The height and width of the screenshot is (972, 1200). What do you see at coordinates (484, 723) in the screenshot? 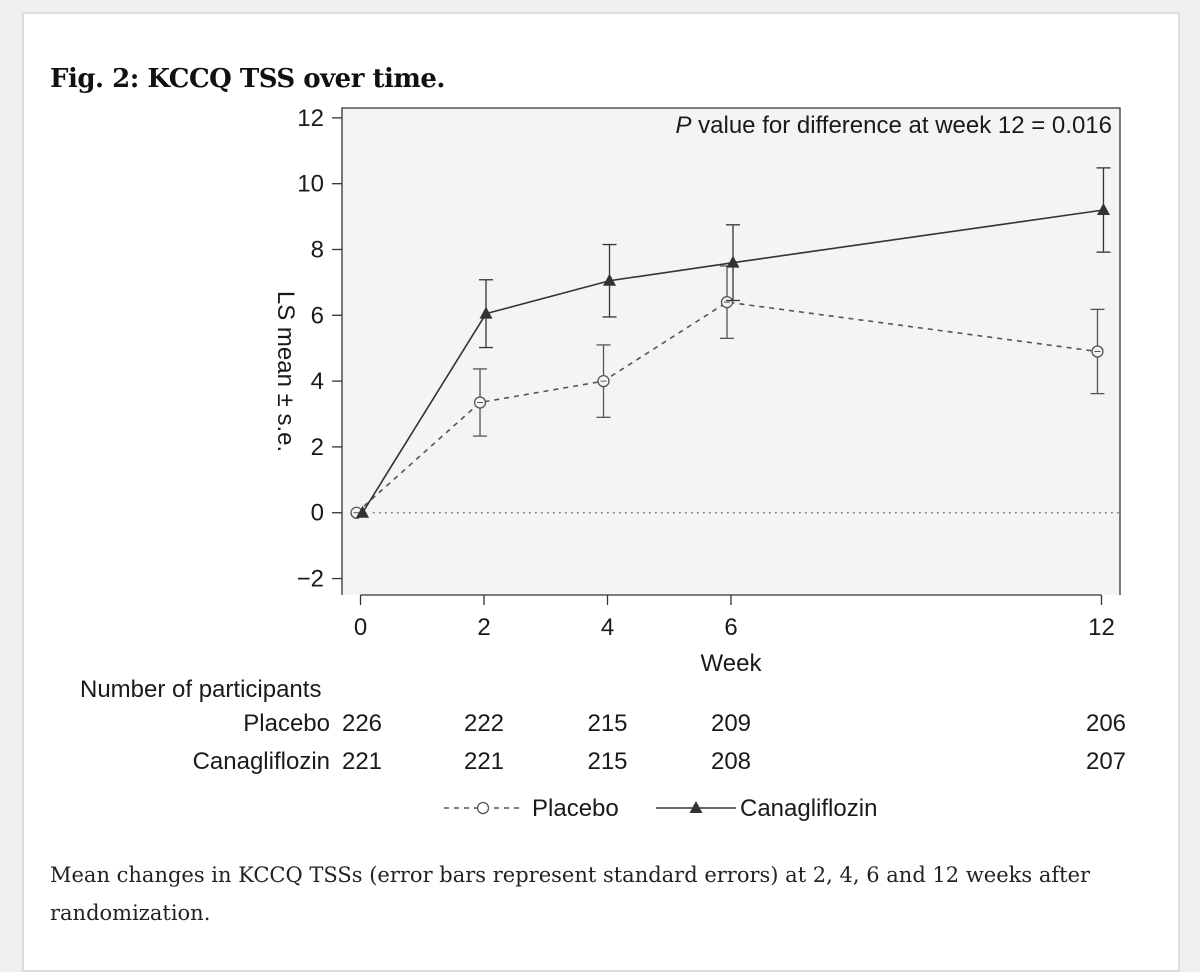
I see `participants-count: 222` at bounding box center [484, 723].